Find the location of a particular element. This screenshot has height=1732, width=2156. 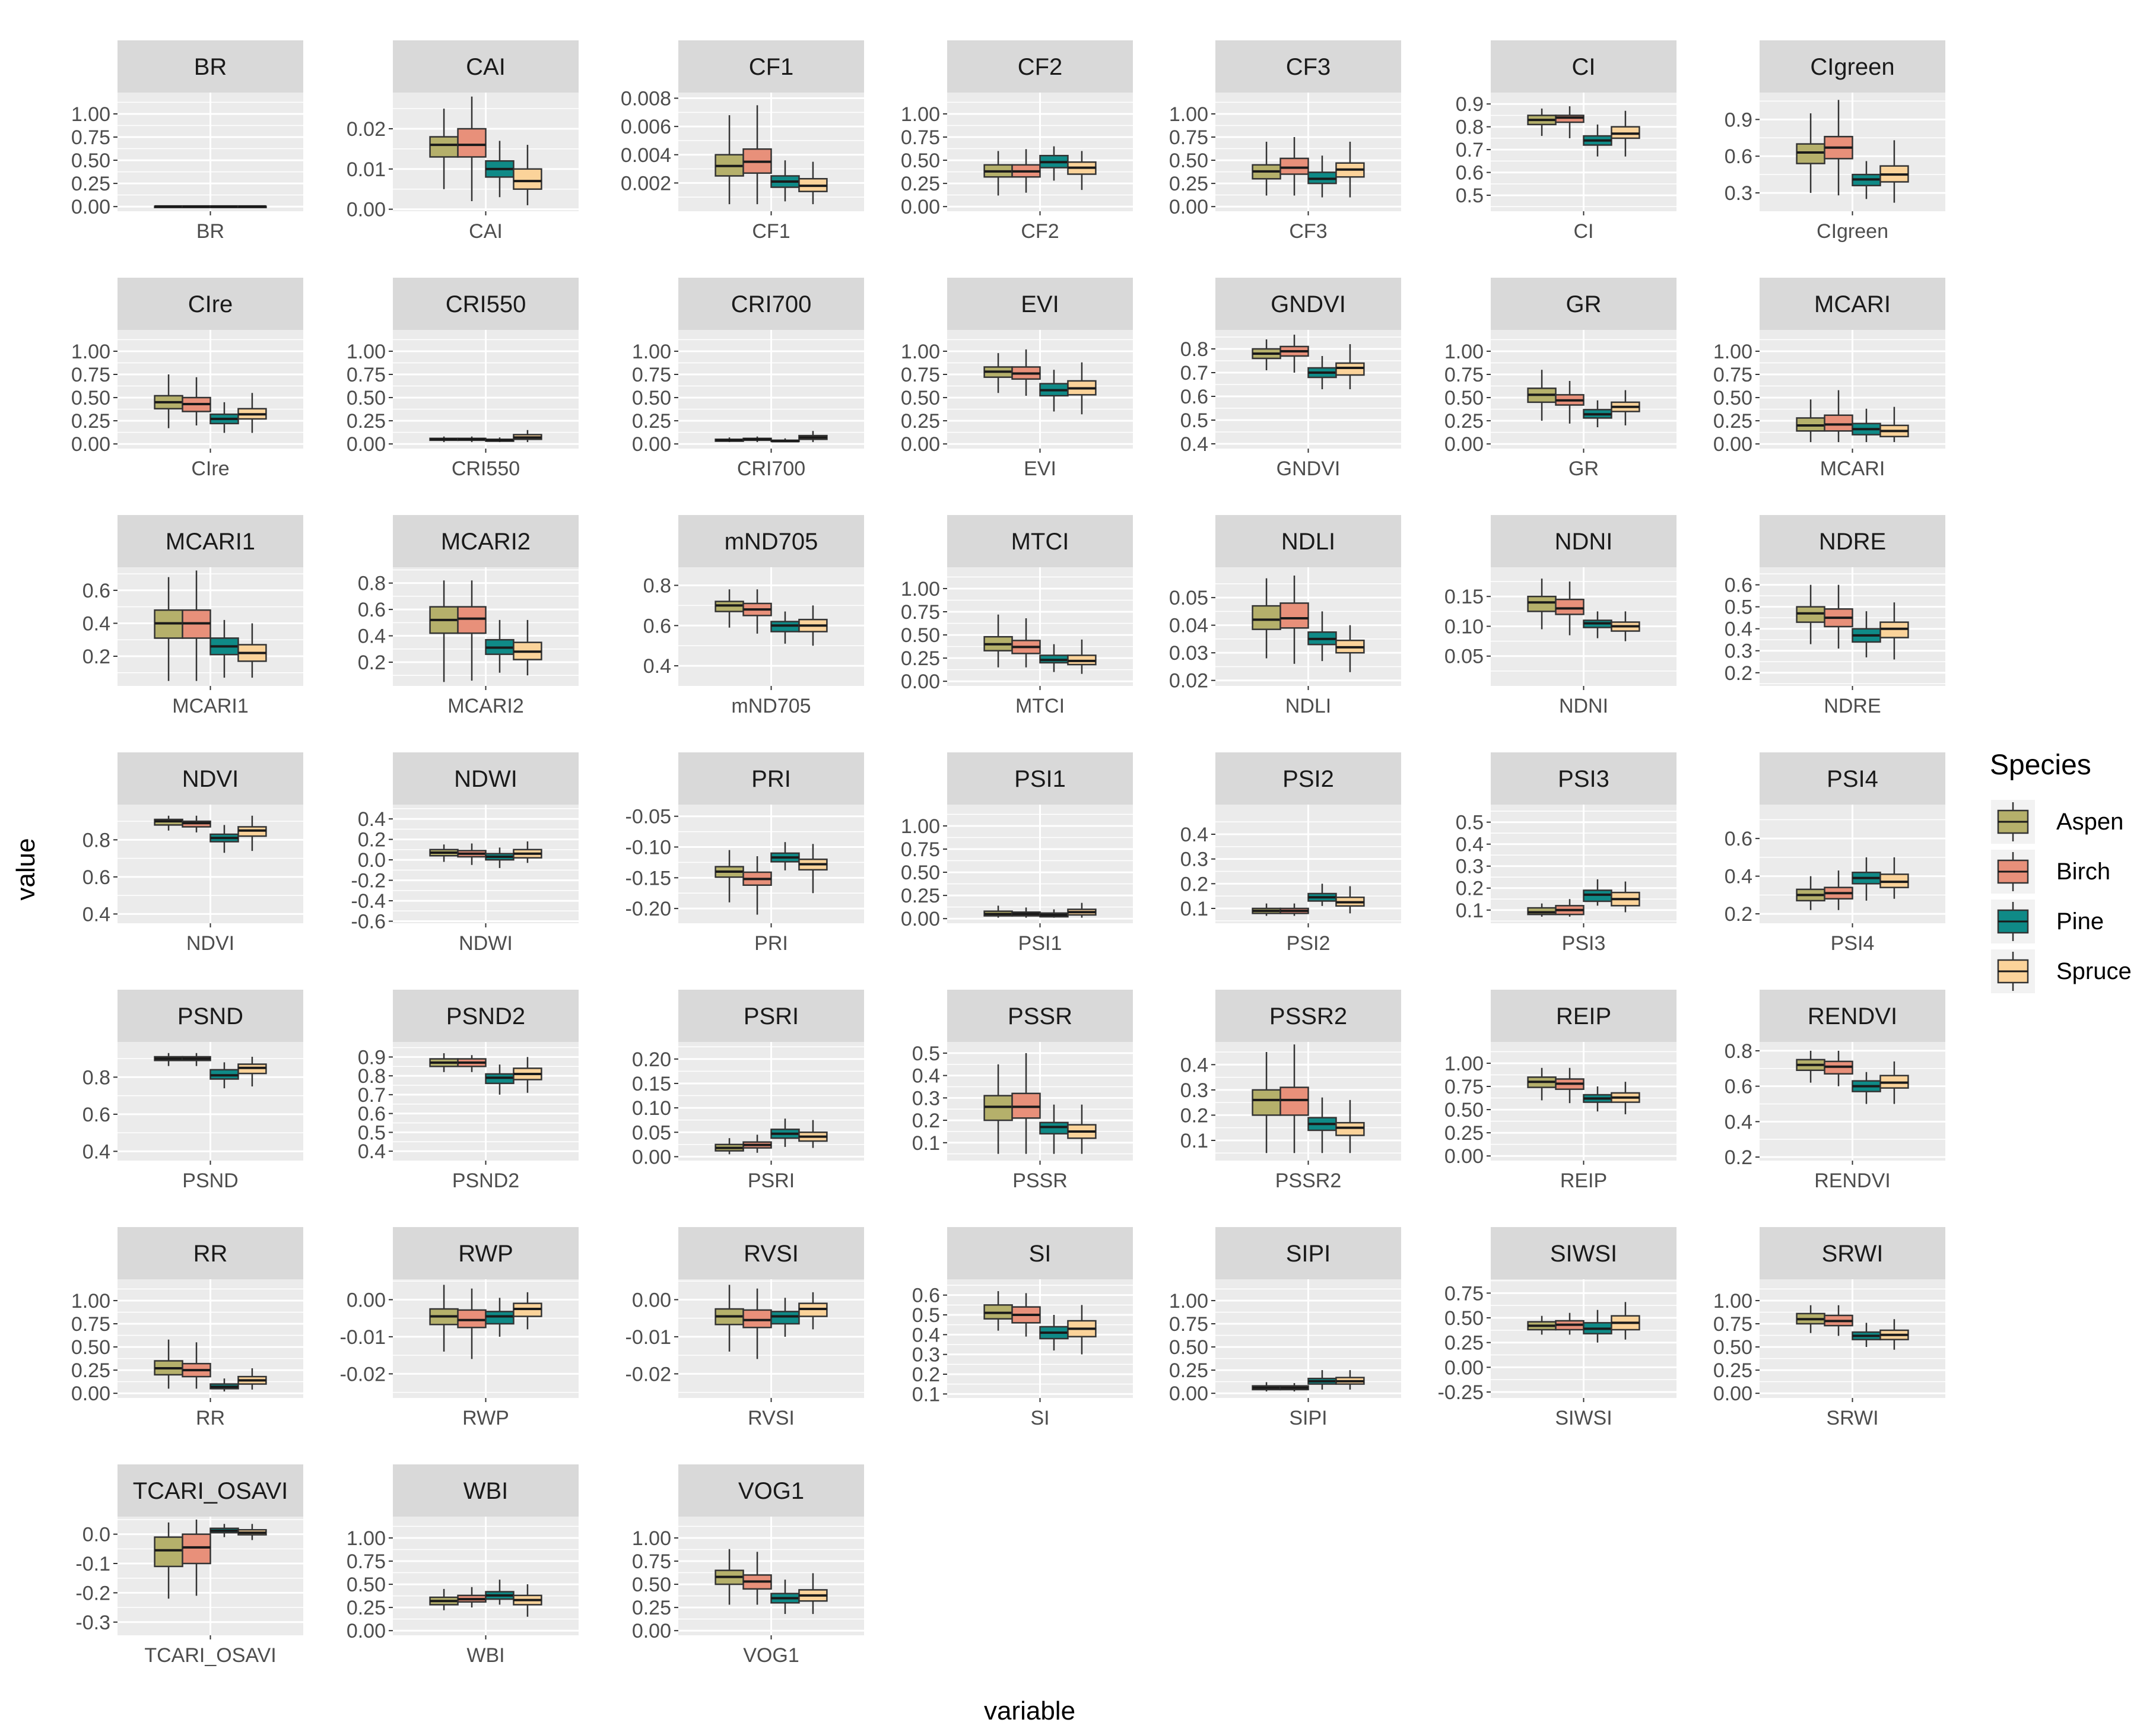

facet-psi2: PSI2 0.1 0.20.30.4 PSI2 is located at coordinates (1291, 853).